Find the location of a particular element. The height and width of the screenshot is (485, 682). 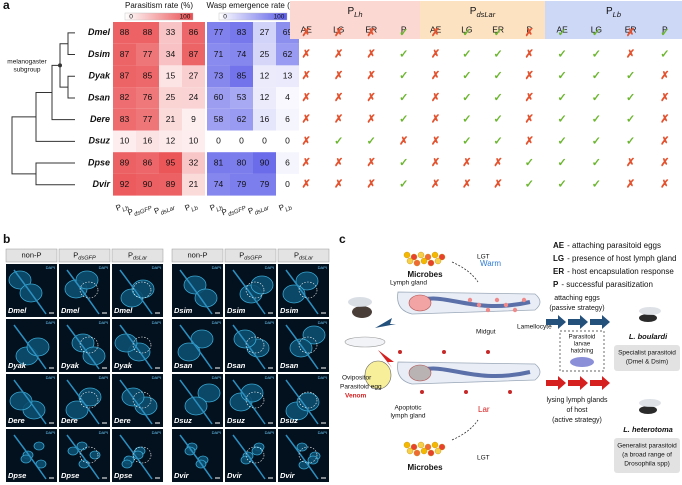

apoptotic-label: Apoptotic is located at coordinates (408, 408).